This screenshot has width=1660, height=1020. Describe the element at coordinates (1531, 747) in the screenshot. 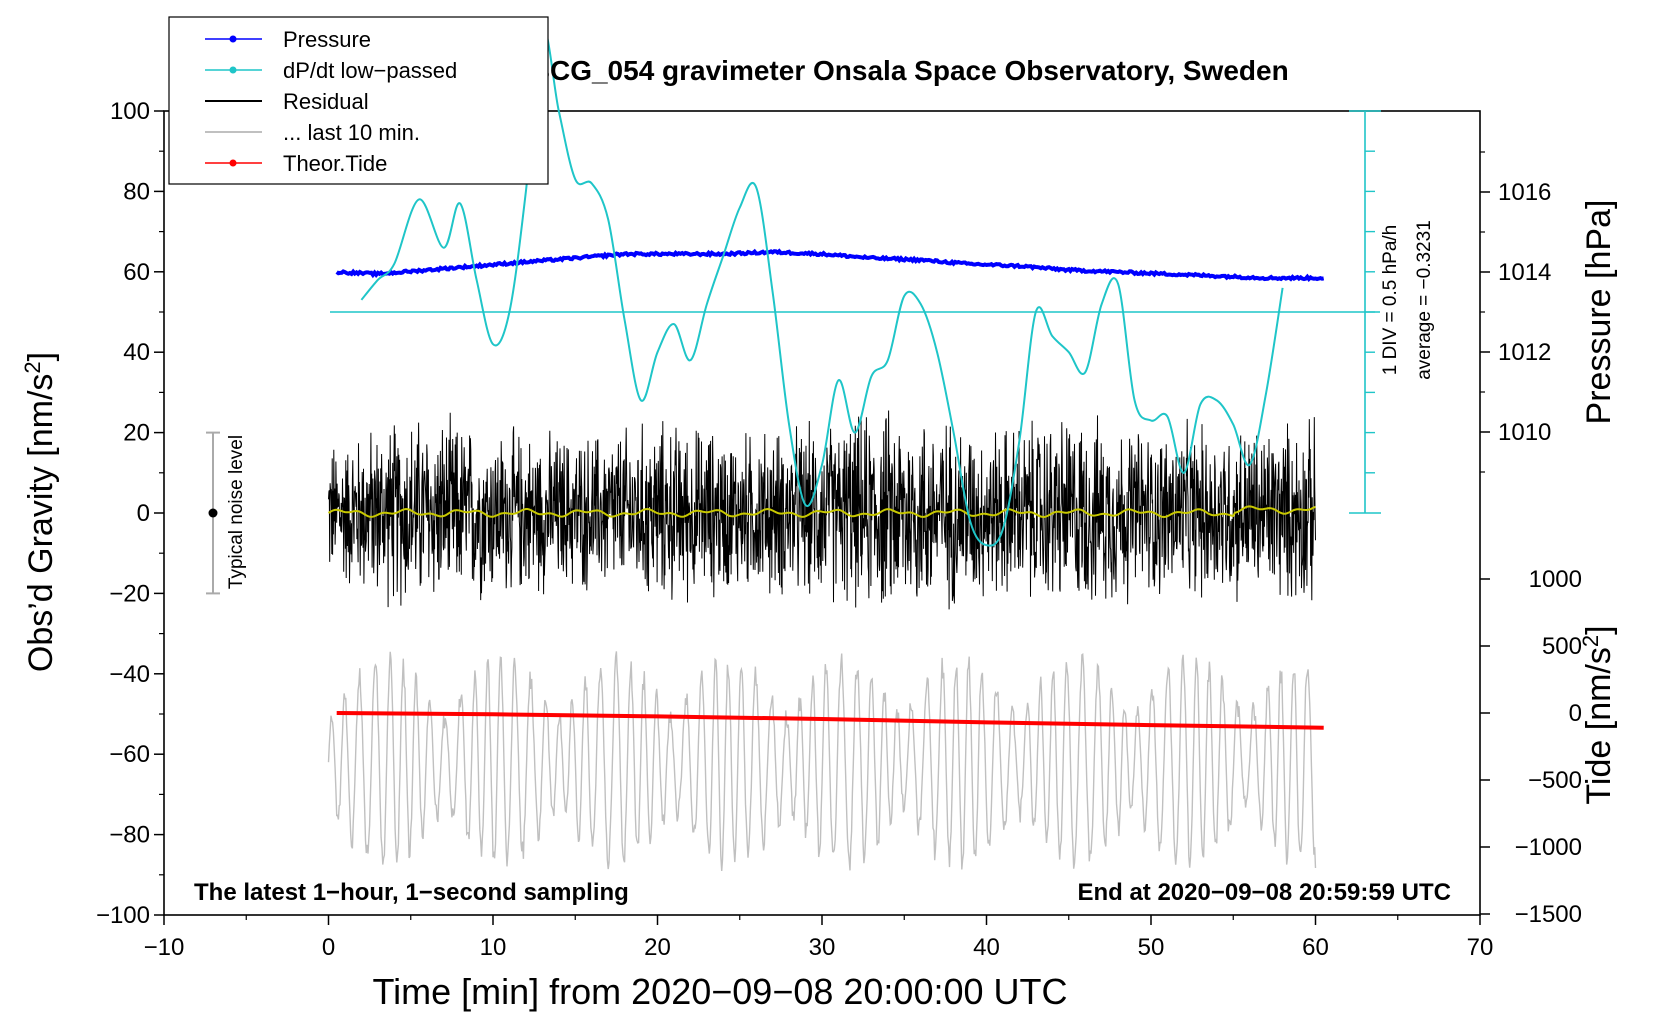

I see `tide-axis-ticks: −1500 −1000 −500 0 500 1000` at that location.